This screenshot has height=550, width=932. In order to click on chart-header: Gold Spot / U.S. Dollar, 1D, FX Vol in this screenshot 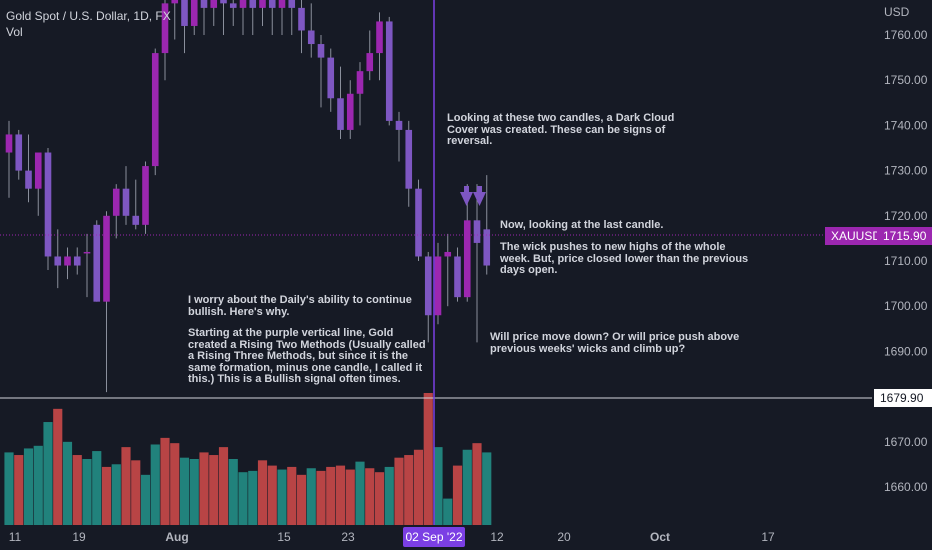, I will do `click(88, 24)`.